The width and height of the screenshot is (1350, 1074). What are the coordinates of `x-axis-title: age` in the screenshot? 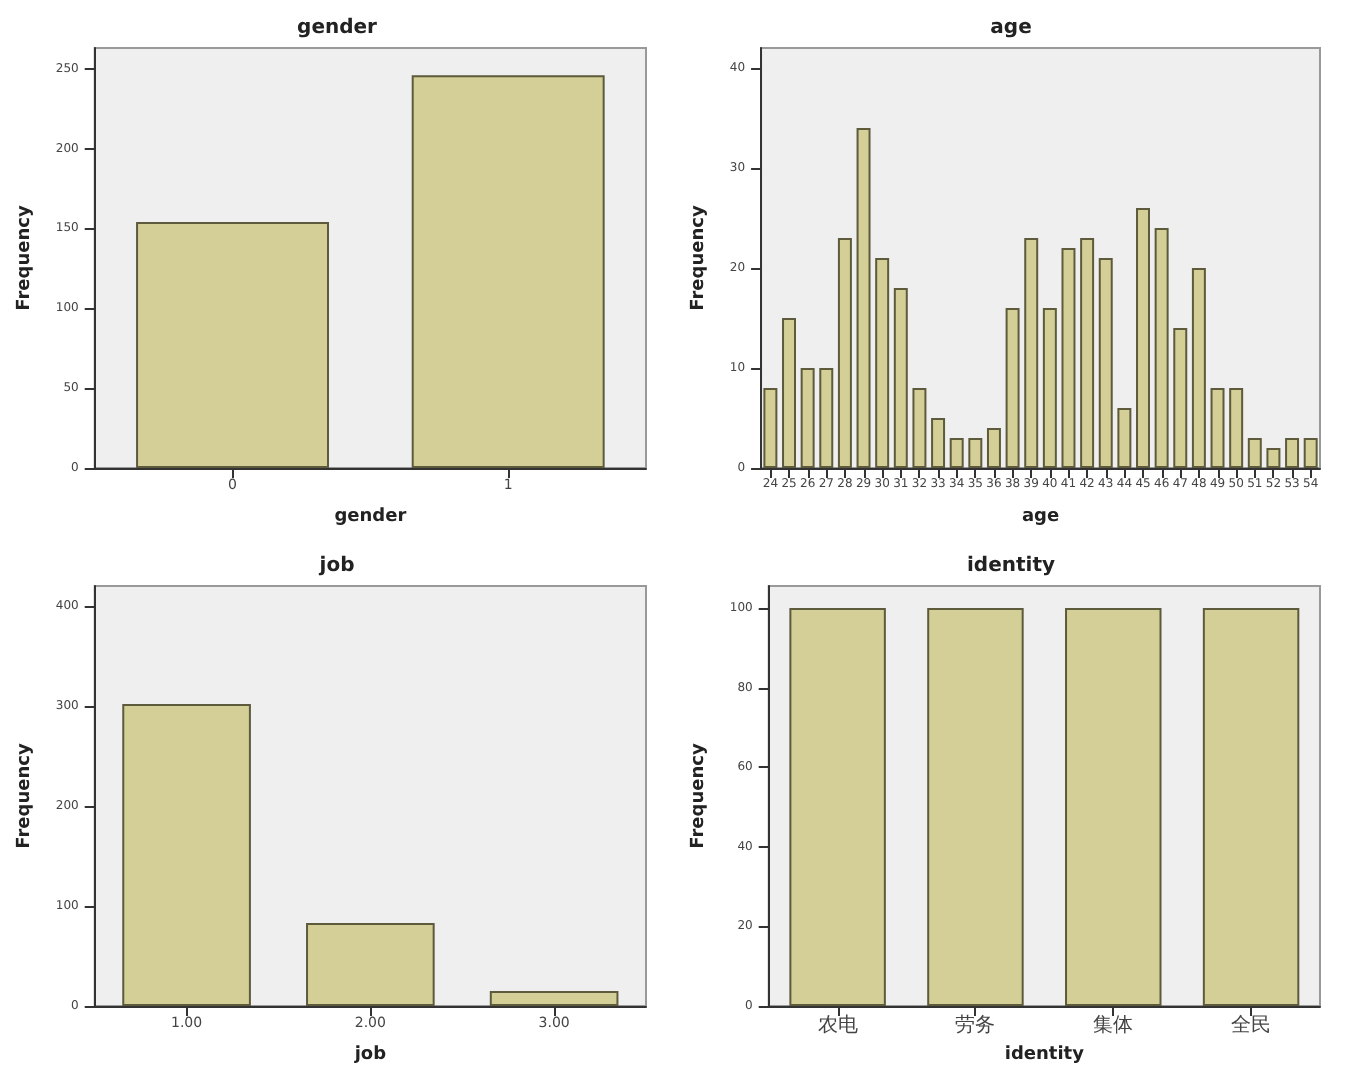 It's located at (1040, 517).